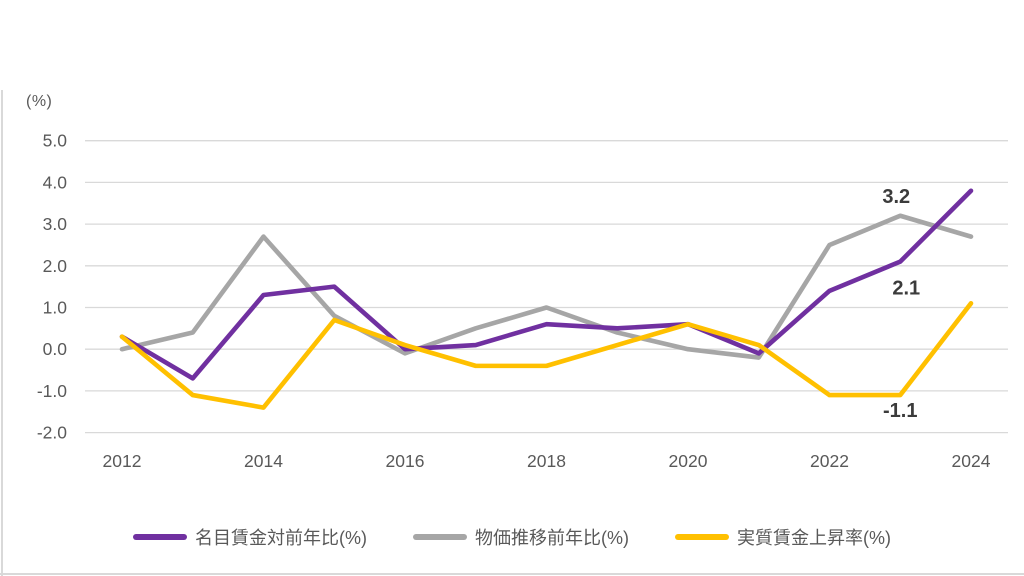 This screenshot has width=1024, height=576. What do you see at coordinates (702, 537) in the screenshot?
I see `real-wage-line-marker-icon` at bounding box center [702, 537].